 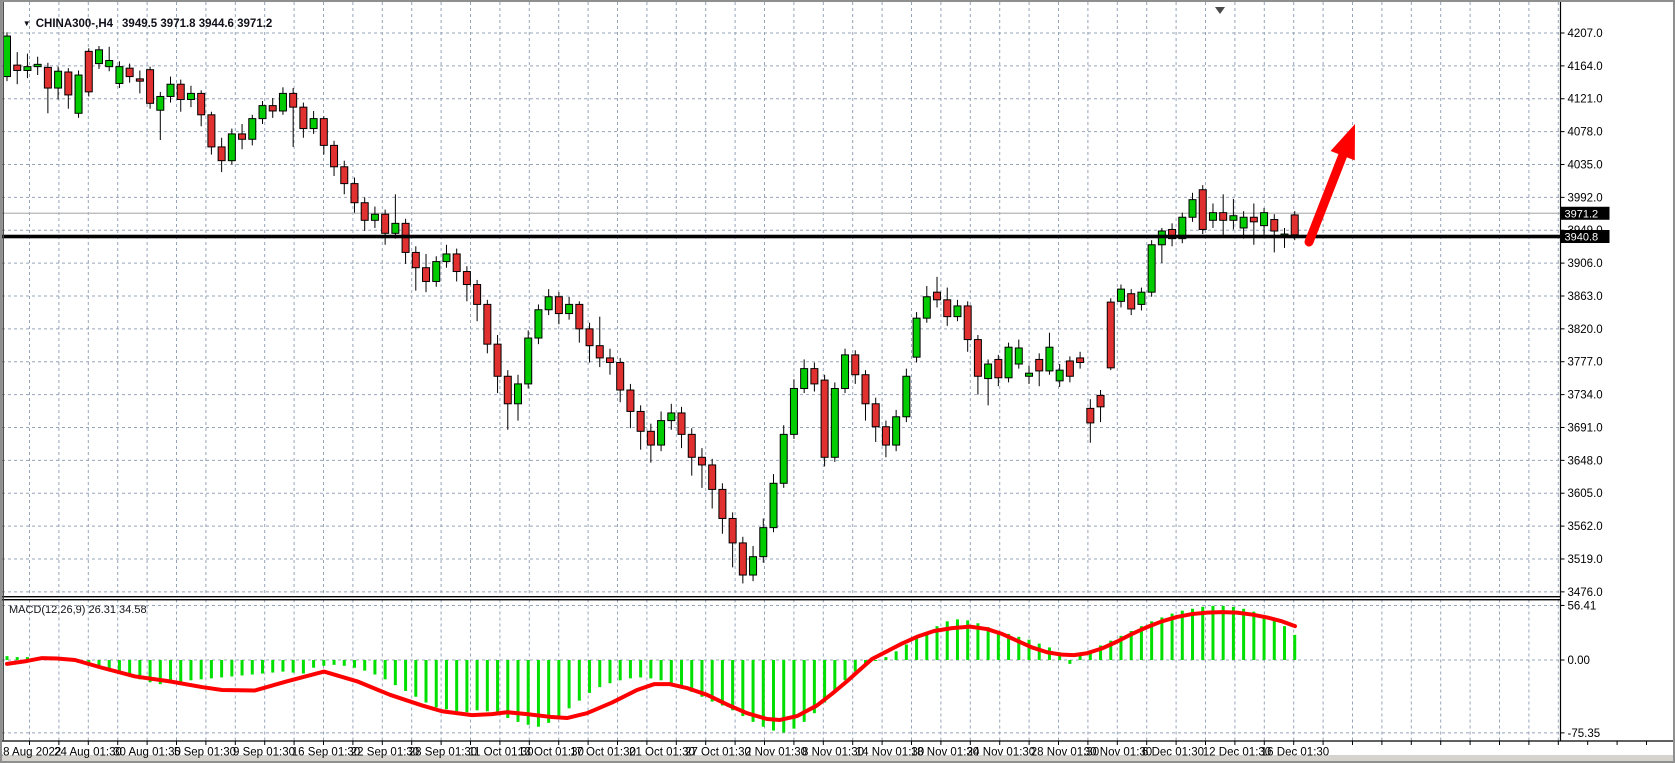 What do you see at coordinates (1585, 363) in the screenshot?
I see `price-tick-label: 3777.0` at bounding box center [1585, 363].